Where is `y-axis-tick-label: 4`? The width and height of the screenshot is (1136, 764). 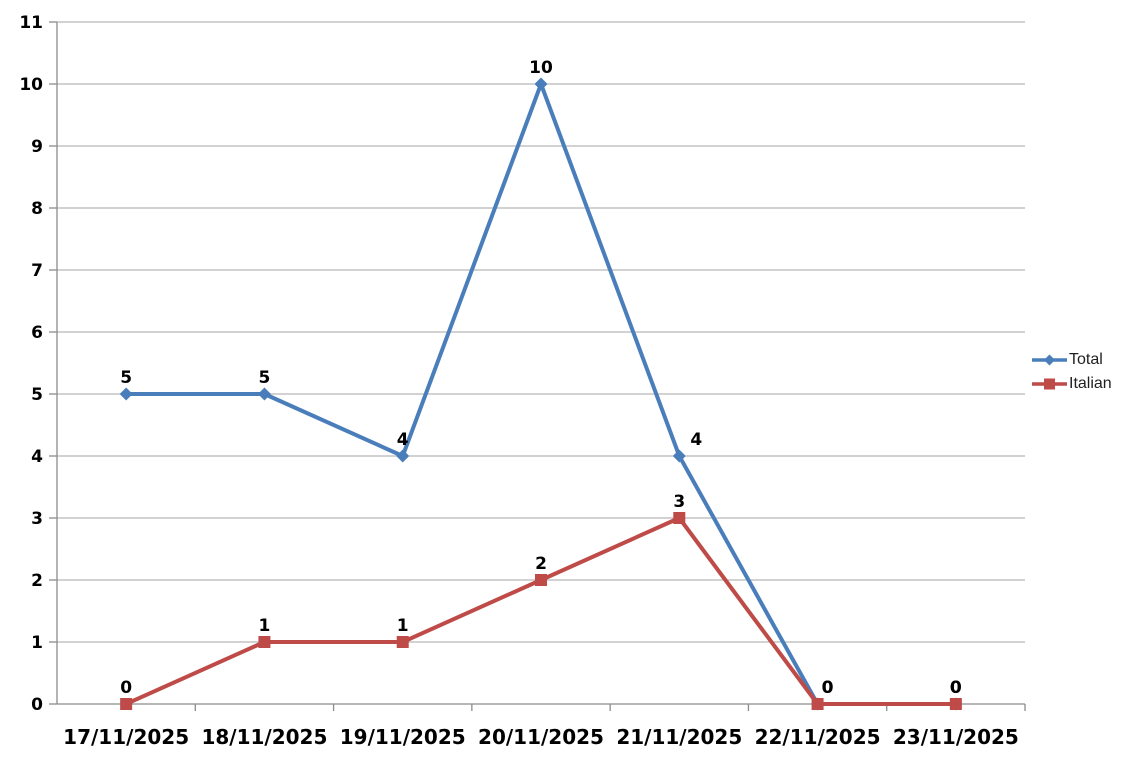
y-axis-tick-label: 4 is located at coordinates (37, 457).